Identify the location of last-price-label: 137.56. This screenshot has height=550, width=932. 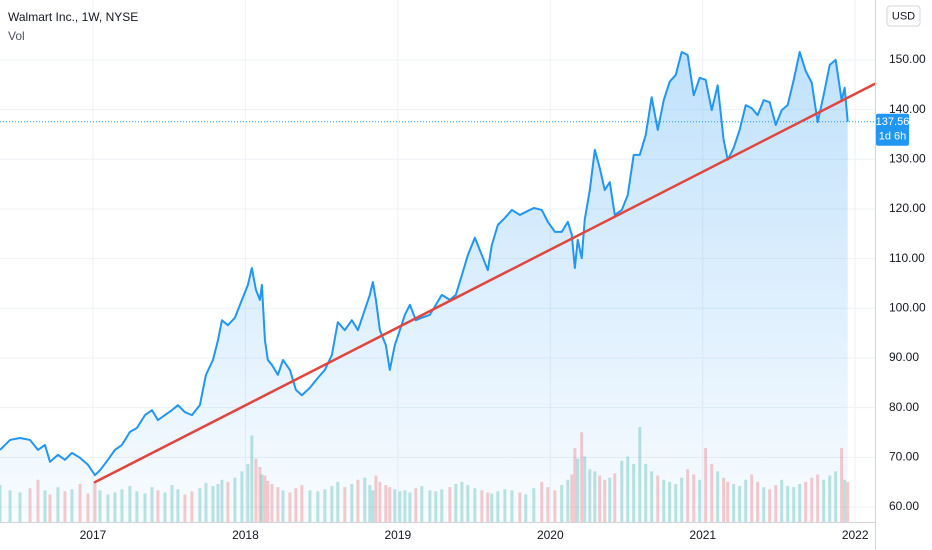
(893, 122).